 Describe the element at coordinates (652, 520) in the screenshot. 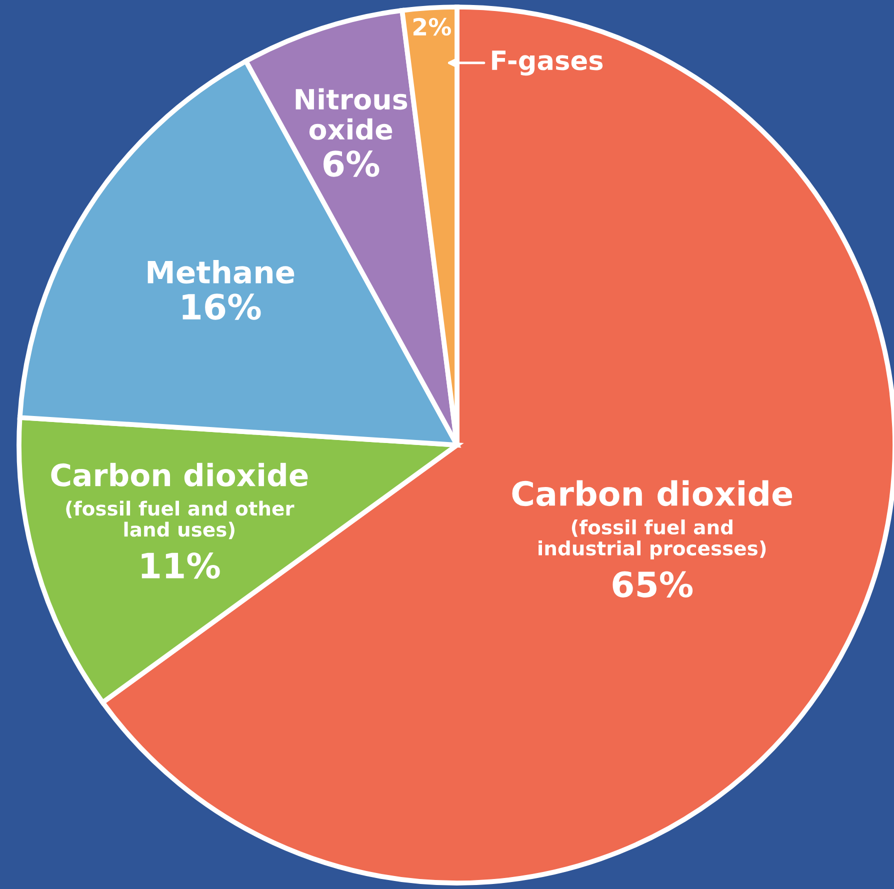

I see `slice-label: Carbon dioxide (fossil fuel and industrial processes)` at that location.